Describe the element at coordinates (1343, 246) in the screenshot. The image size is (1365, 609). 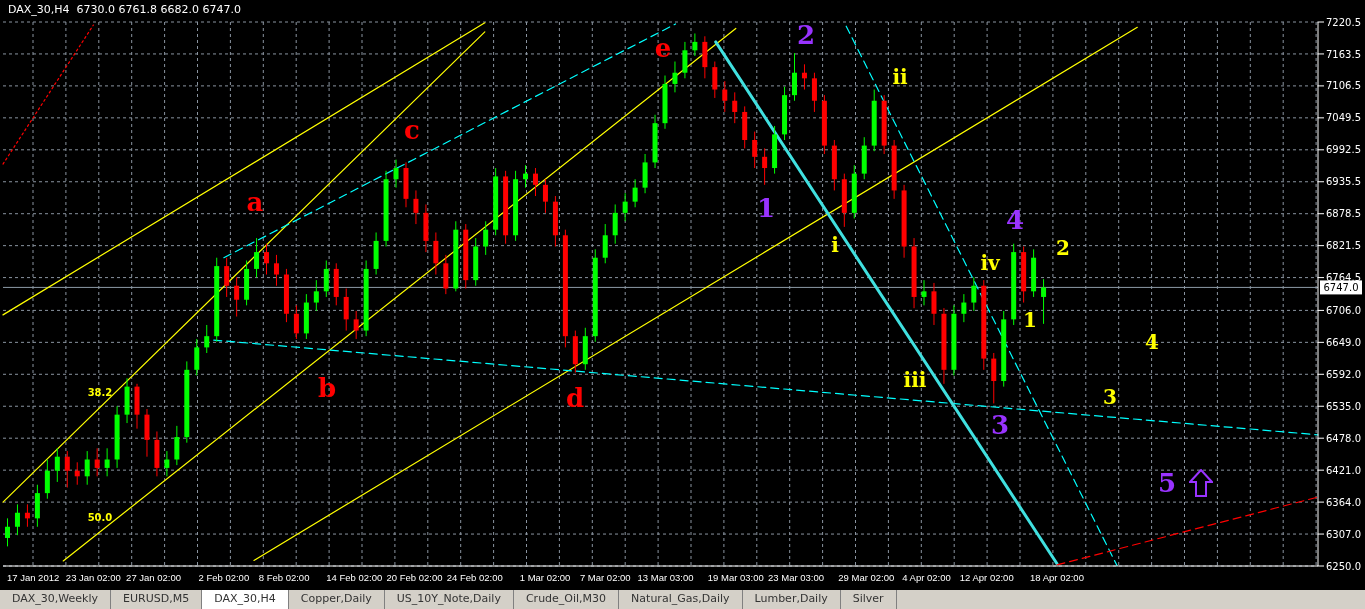
I see `y-tick-label: 6821.5` at that location.